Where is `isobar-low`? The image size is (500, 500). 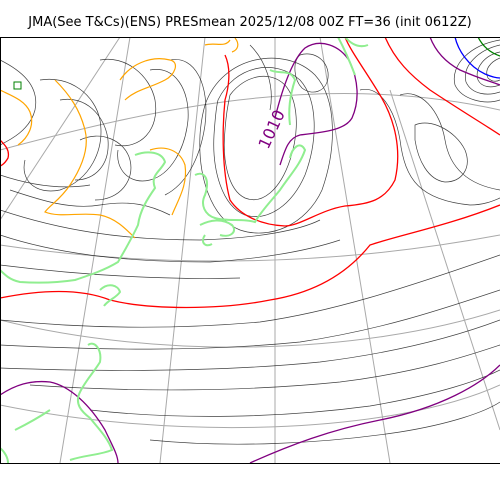 isobar-low is located at coordinates (477, 58).